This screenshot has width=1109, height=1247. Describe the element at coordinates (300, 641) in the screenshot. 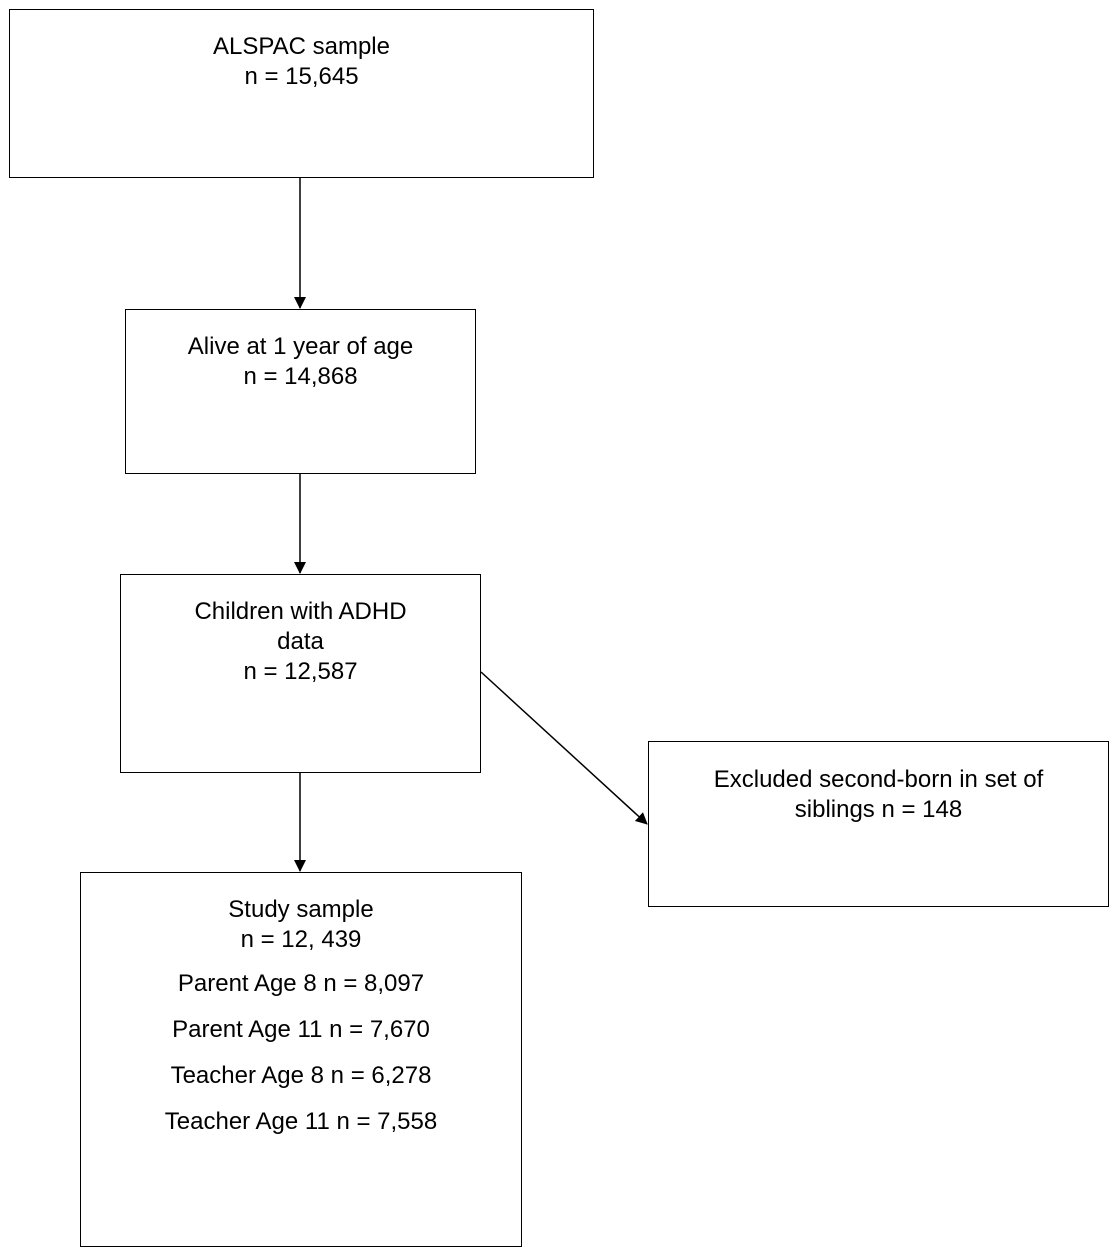

I see `adhd-title-line2: data` at that location.